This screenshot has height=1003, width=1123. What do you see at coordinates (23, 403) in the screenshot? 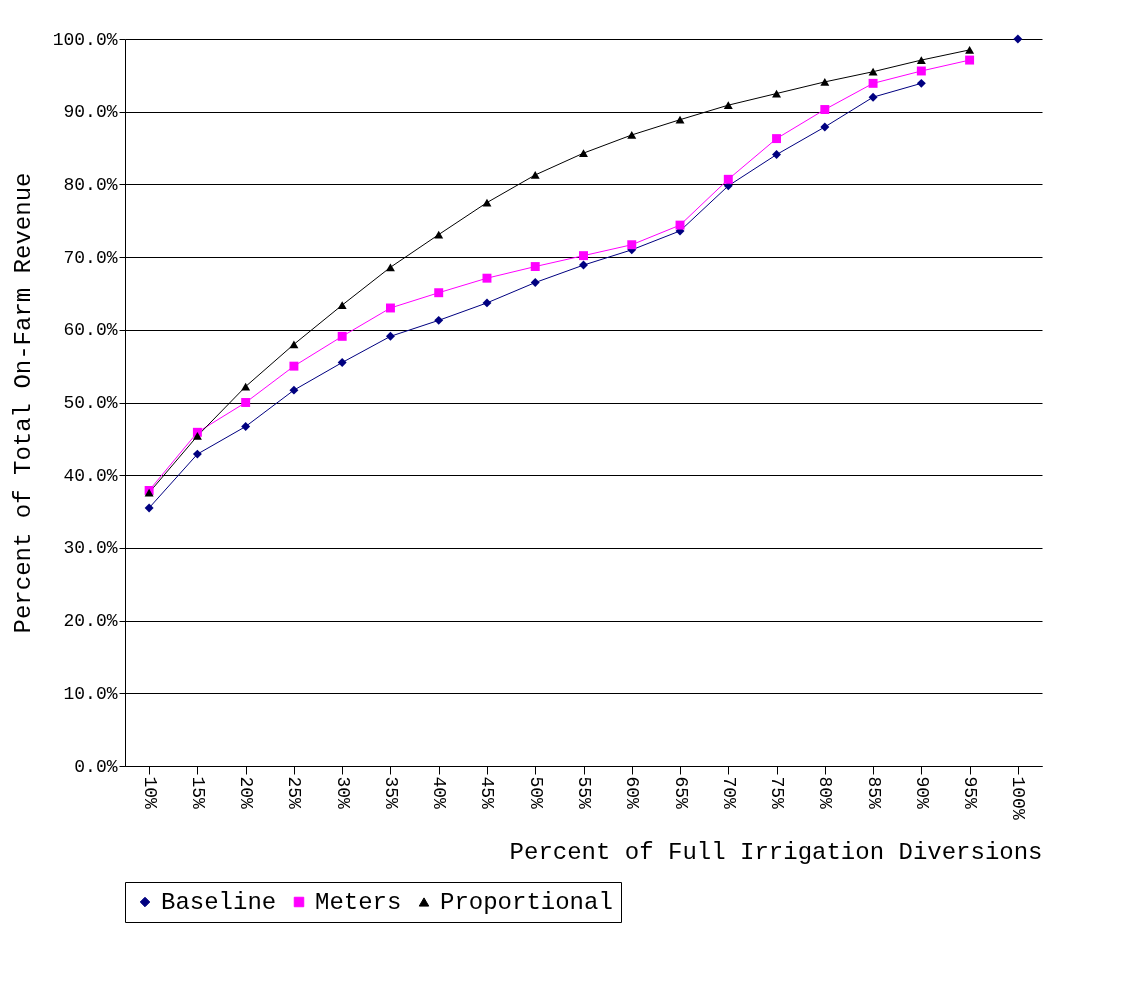
I see `y-axis-title: Percent of Total On-Farm Revenue` at bounding box center [23, 403].